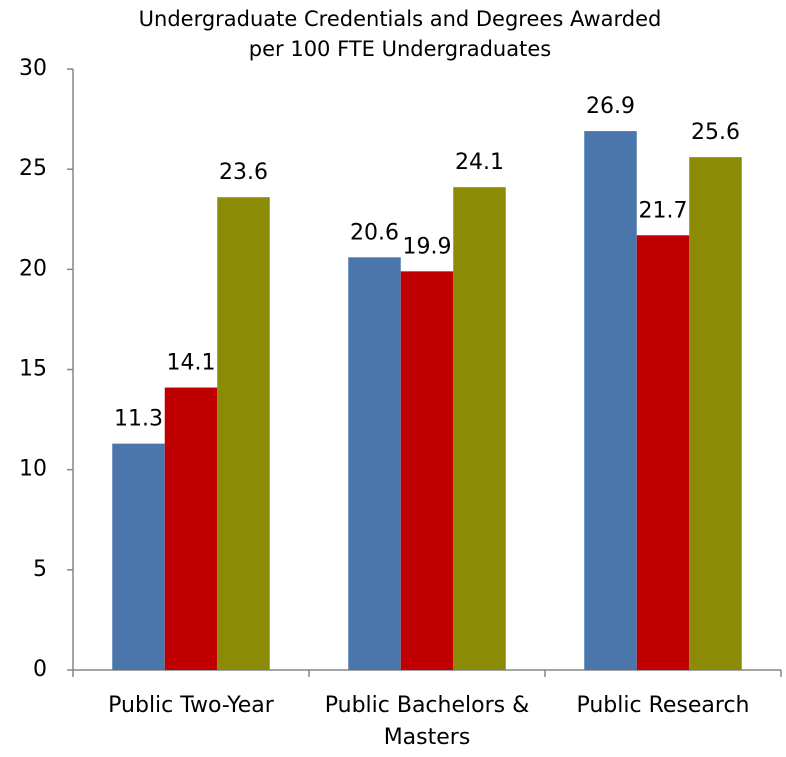 This screenshot has height=757, width=786. Describe the element at coordinates (479, 162) in the screenshot. I see `data-label: 24.1` at that location.